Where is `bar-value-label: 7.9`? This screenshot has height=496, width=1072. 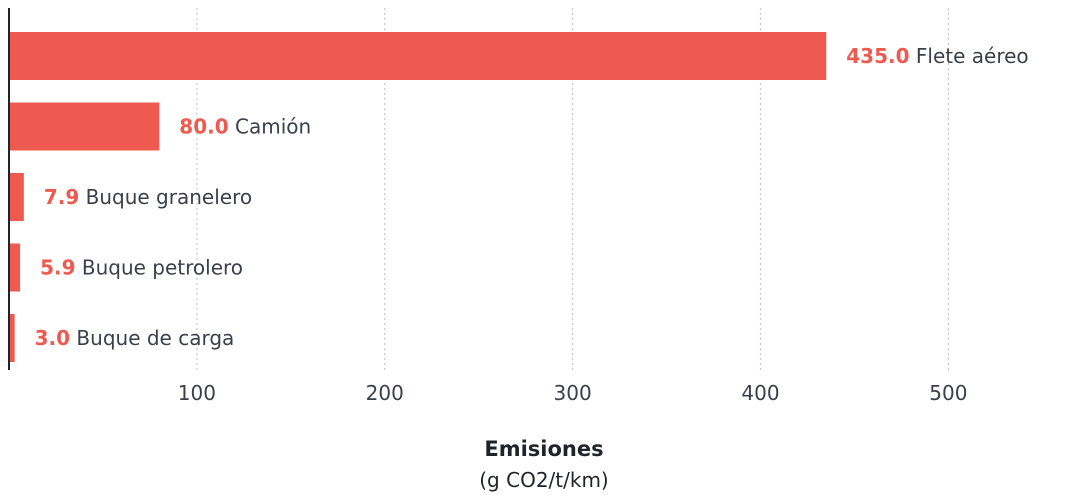 bar-value-label: 7.9 is located at coordinates (61, 197).